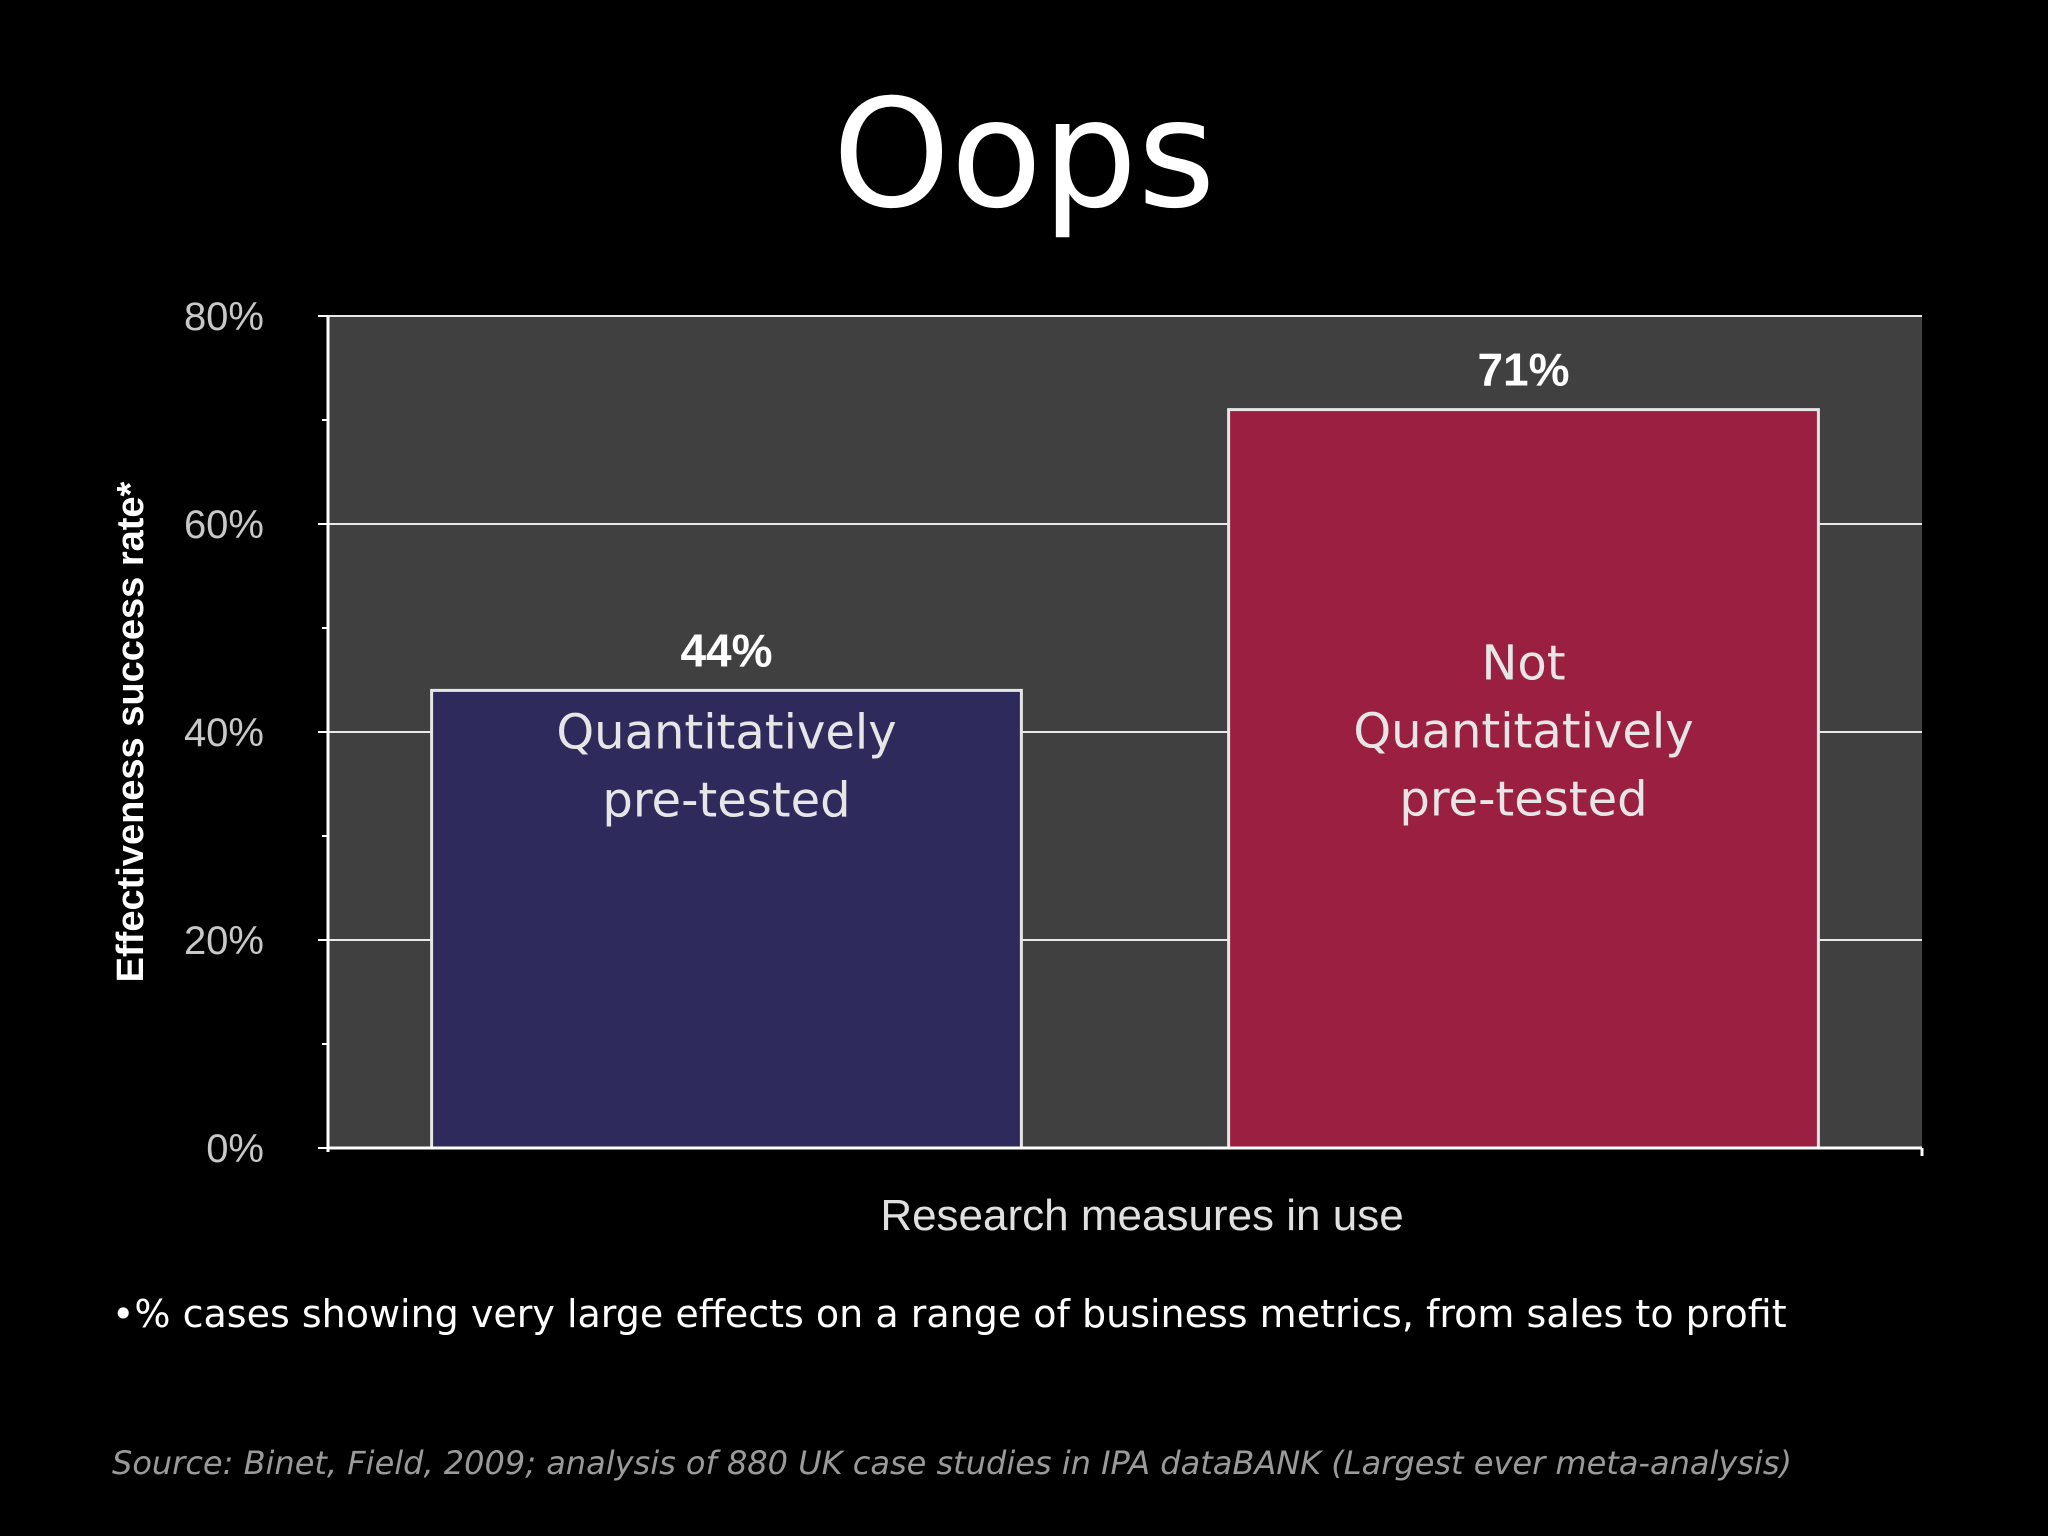 Image resolution: width=2048 pixels, height=1536 pixels. I want to click on value-labels: 44% 71%, so click(1124, 510).